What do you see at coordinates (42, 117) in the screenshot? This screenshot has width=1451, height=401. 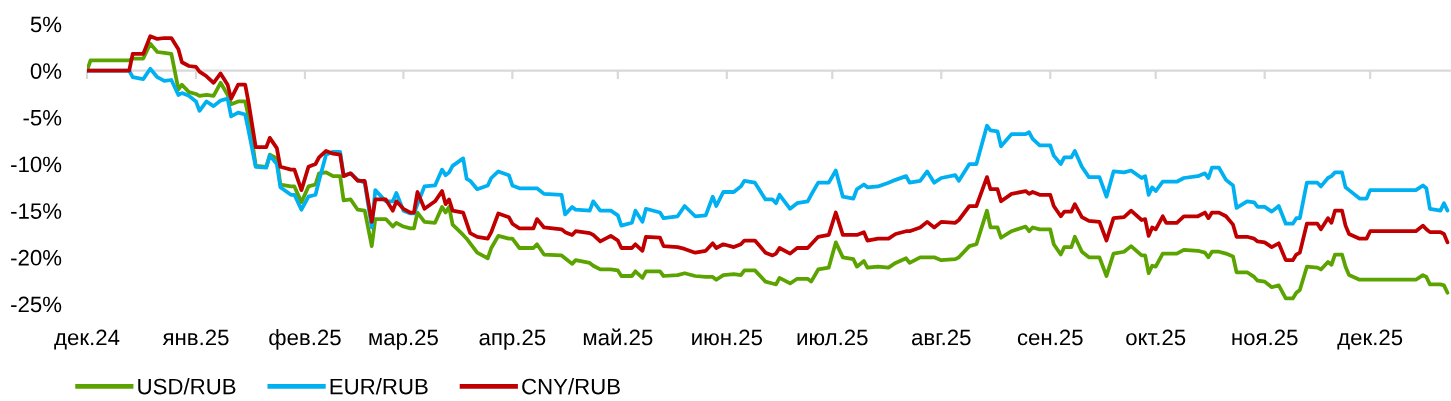 I see `y-tick-label: -5%` at bounding box center [42, 117].